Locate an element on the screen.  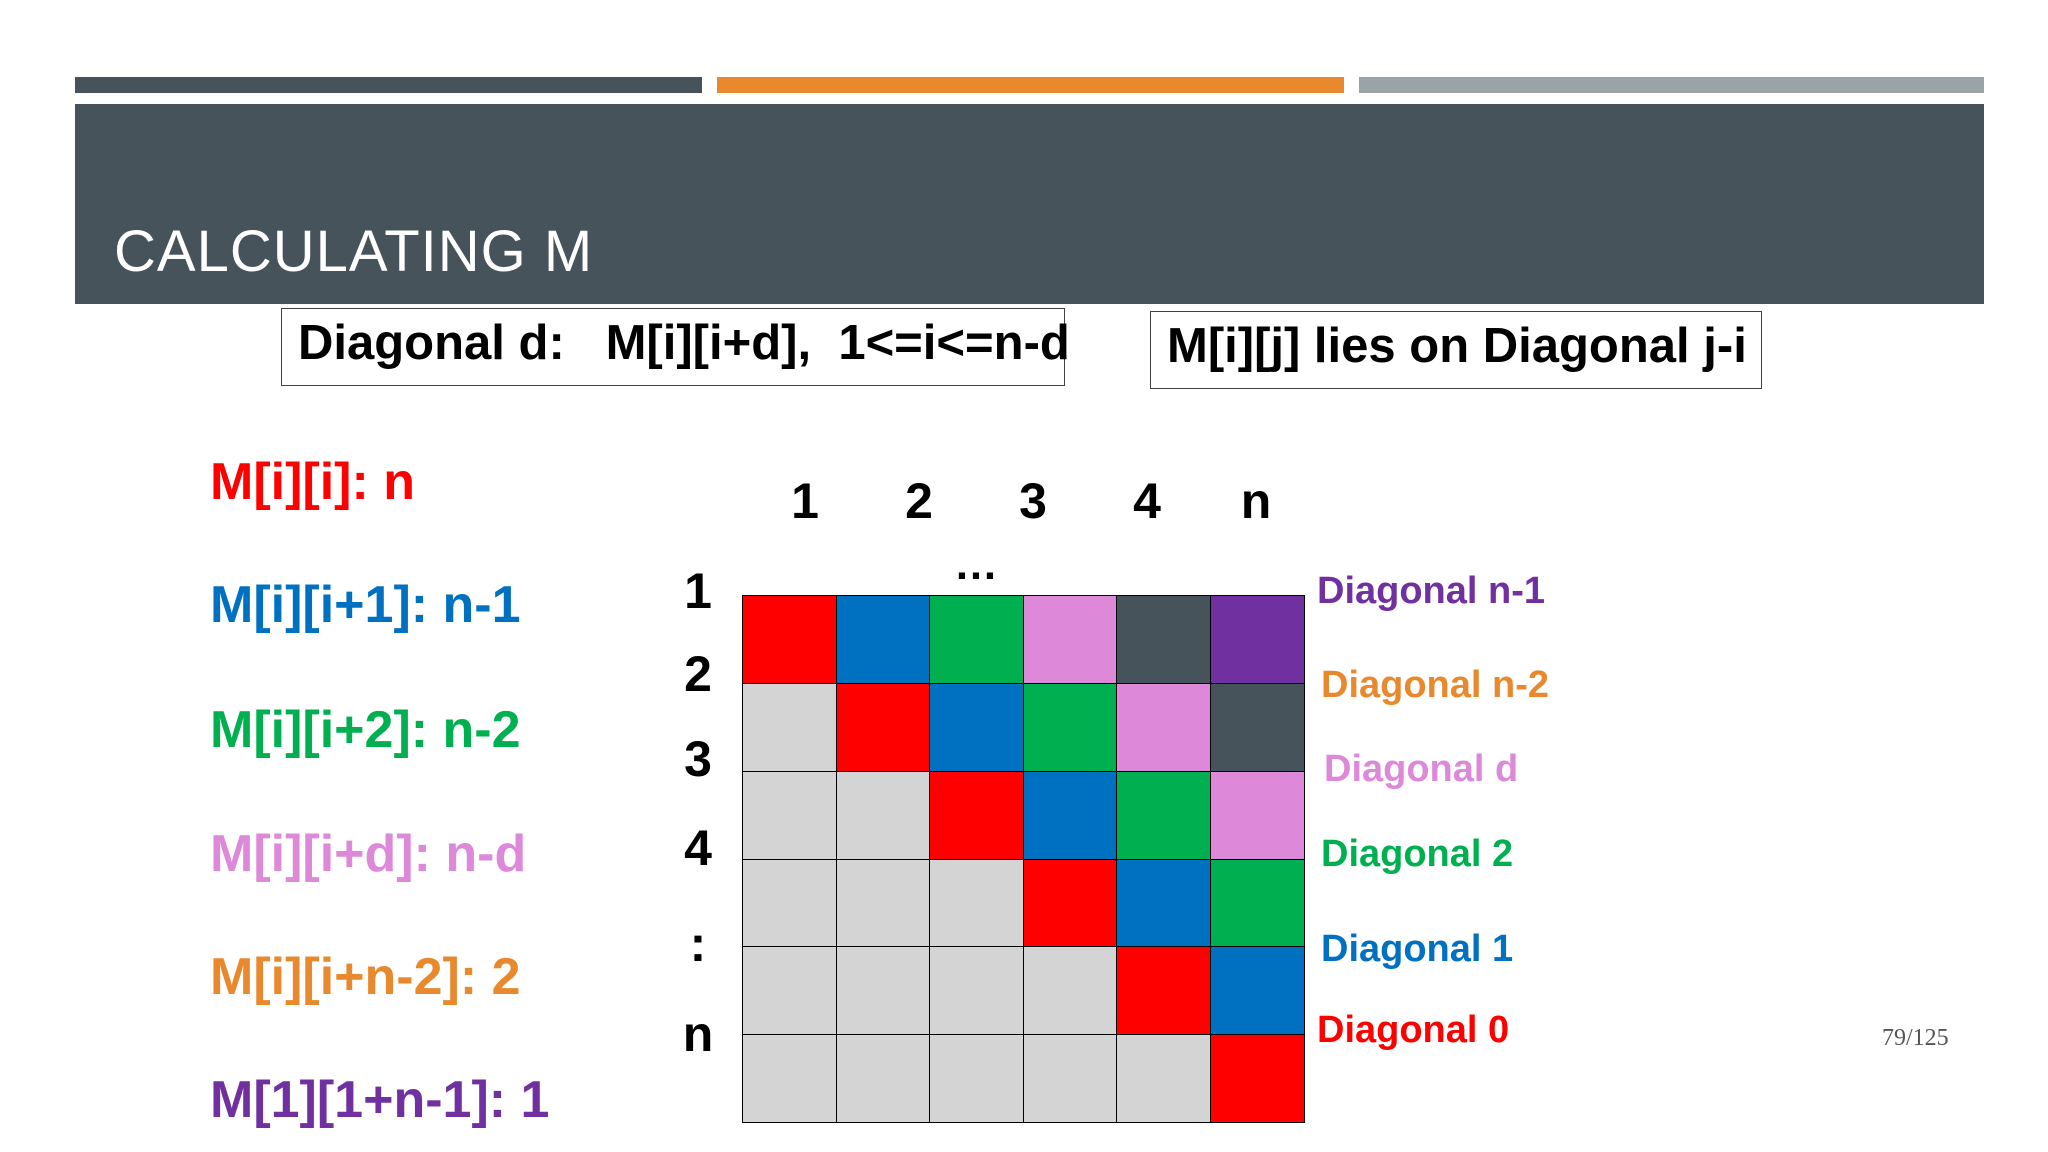
diagonal-rule-box: M[i][j] lies on Diagonal j-i is located at coordinates (1456, 350).